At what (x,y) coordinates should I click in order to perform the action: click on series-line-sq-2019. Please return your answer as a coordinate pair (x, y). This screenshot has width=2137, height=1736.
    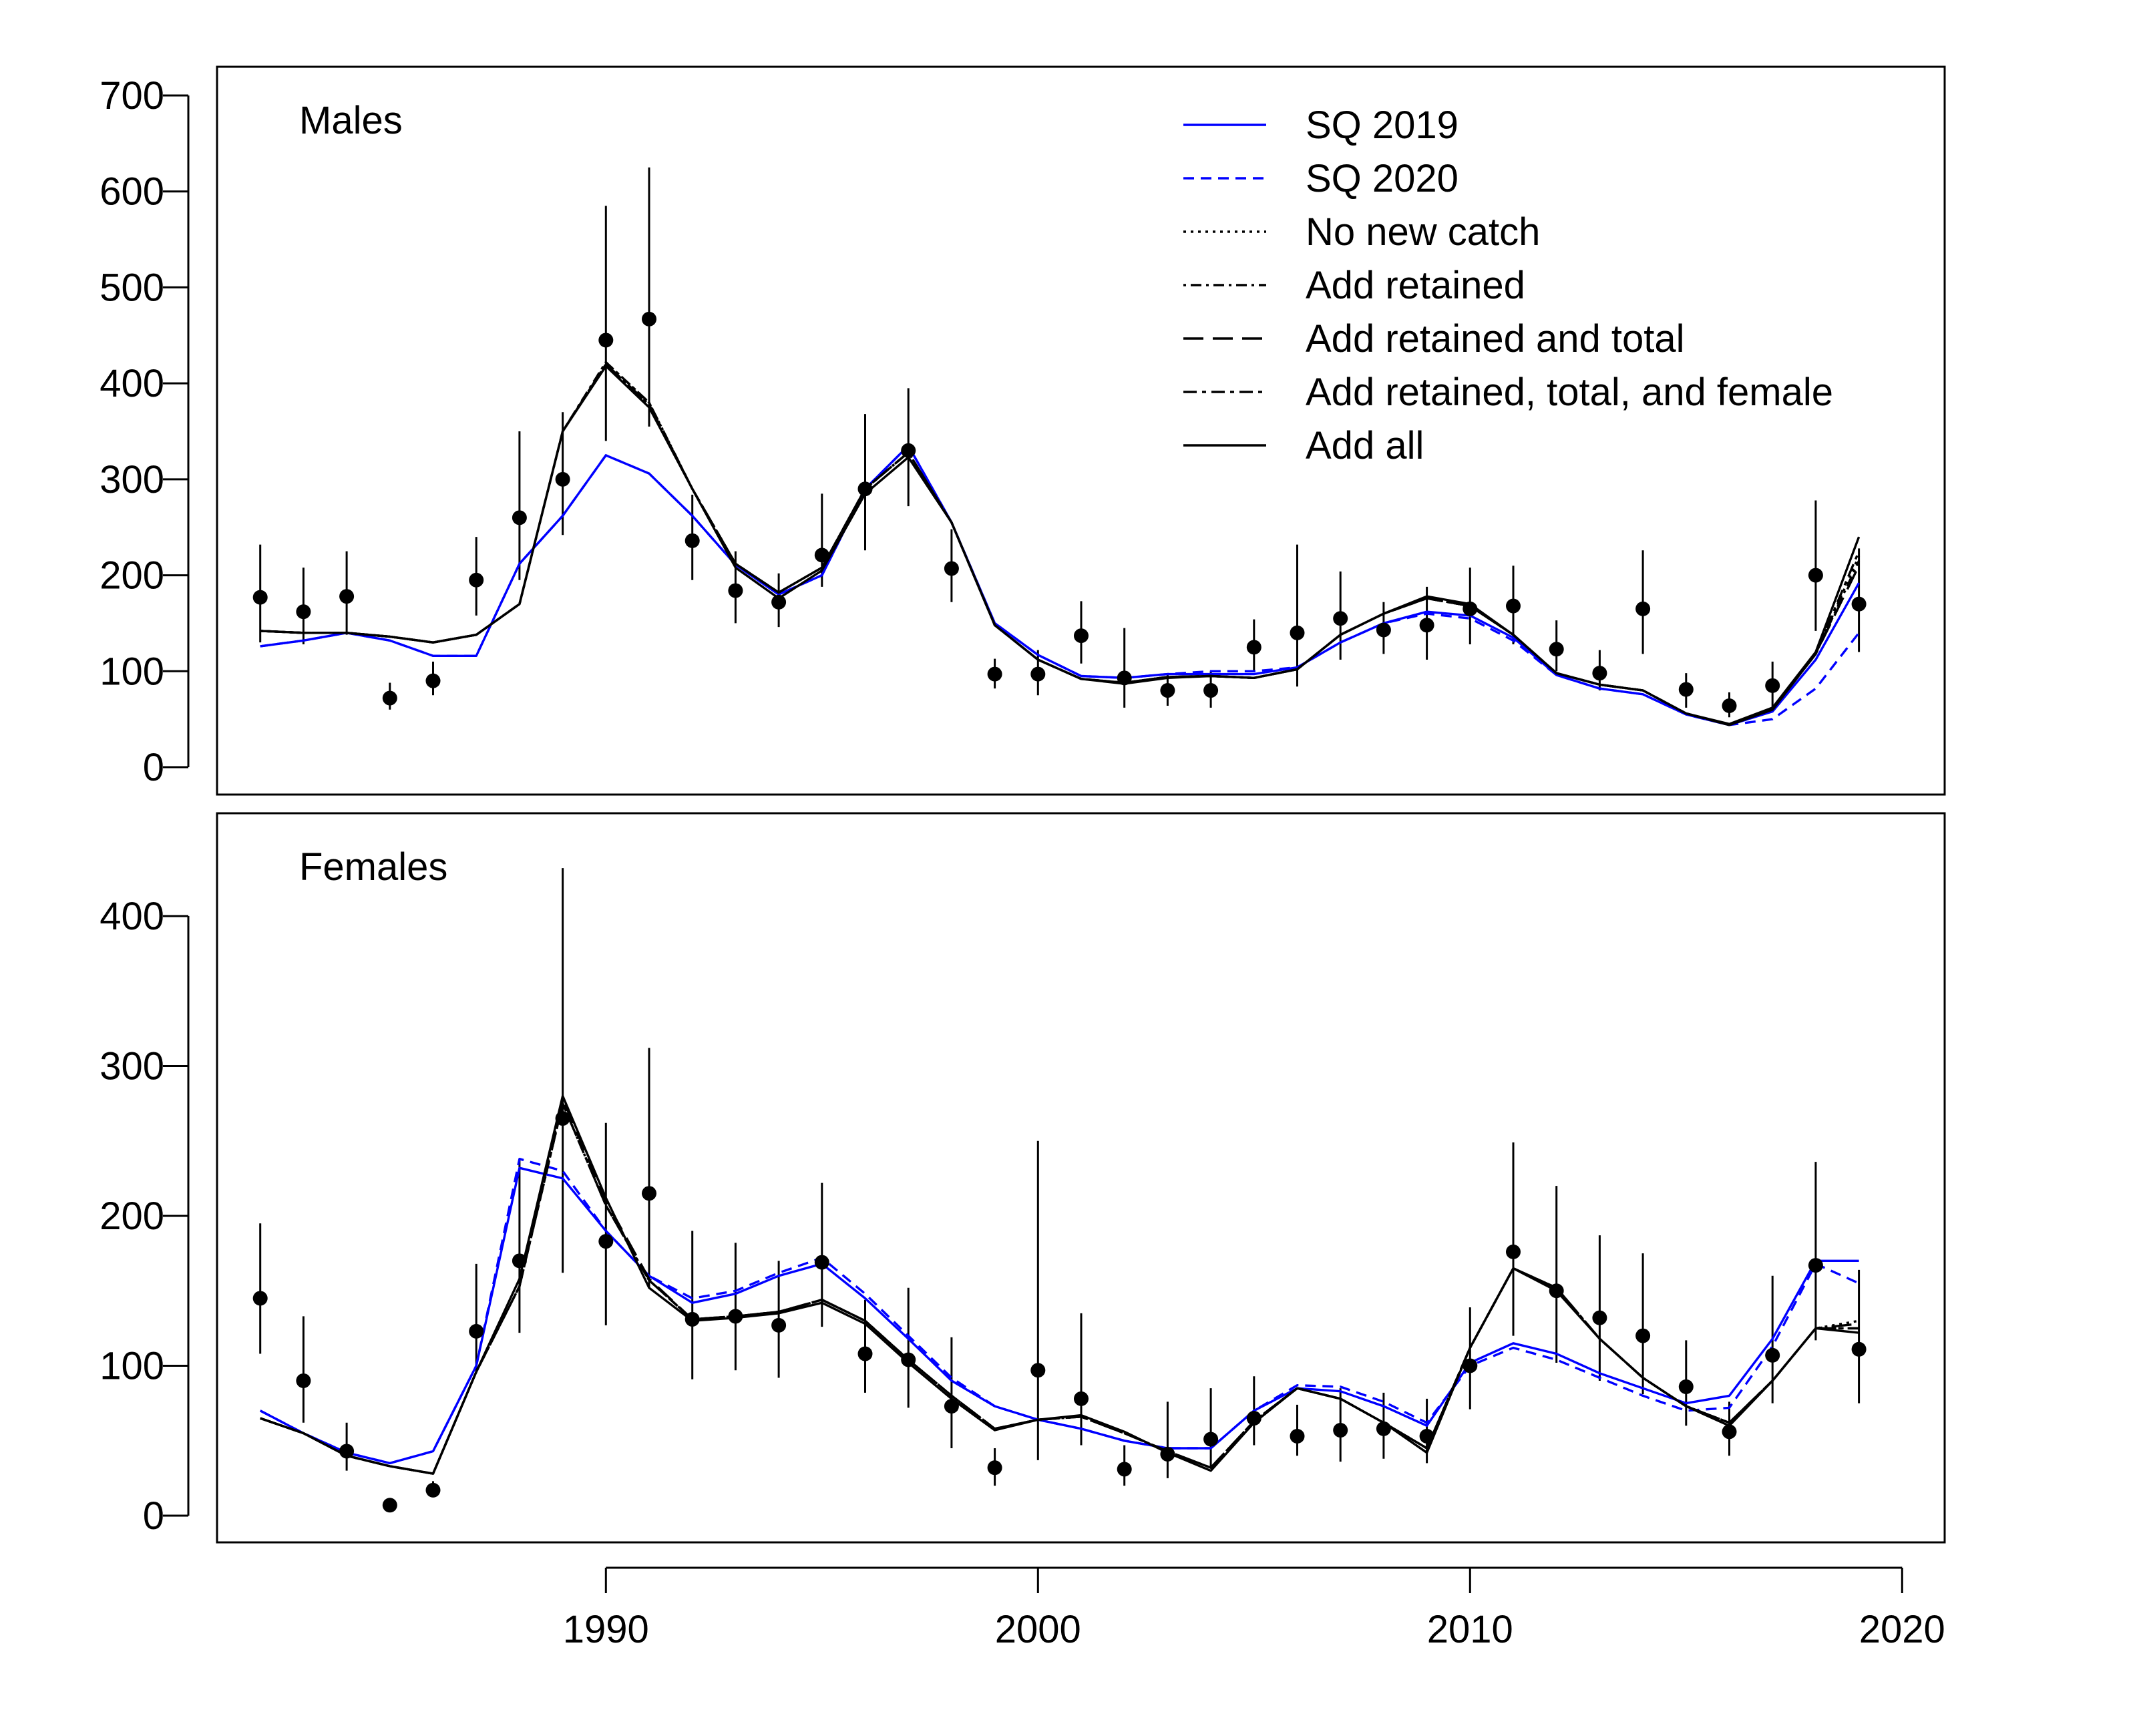
    Looking at the image, I should click on (1060, 585).